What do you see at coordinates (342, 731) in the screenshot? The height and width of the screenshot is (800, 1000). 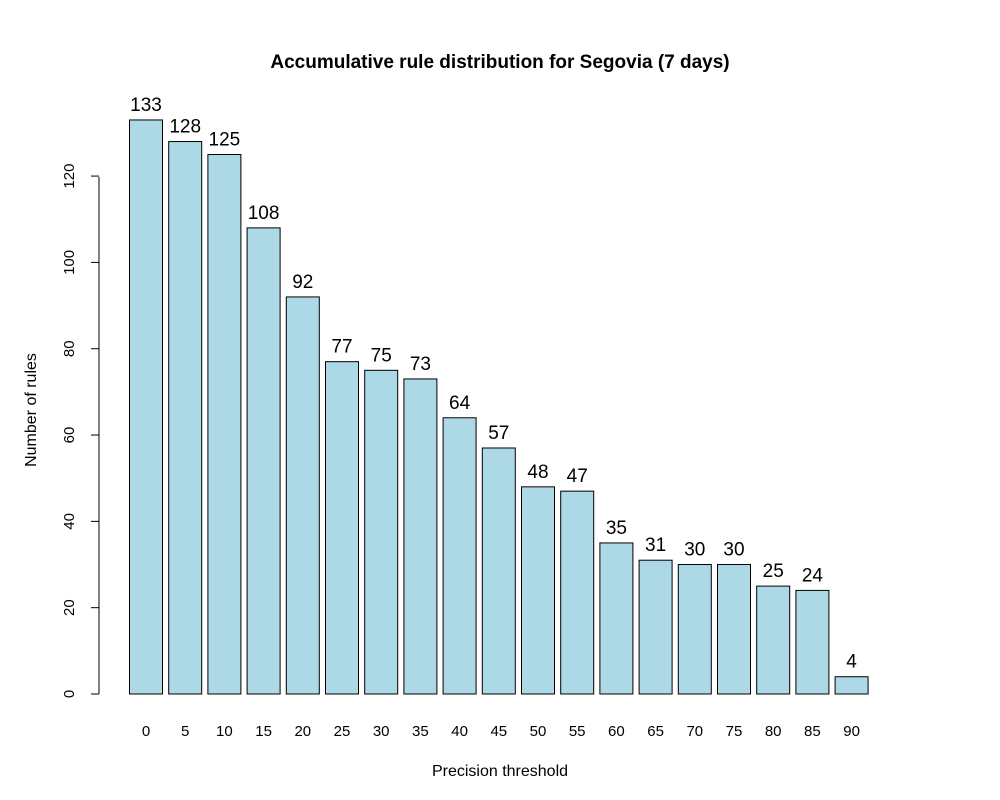 I see `x-tick-label: 25` at bounding box center [342, 731].